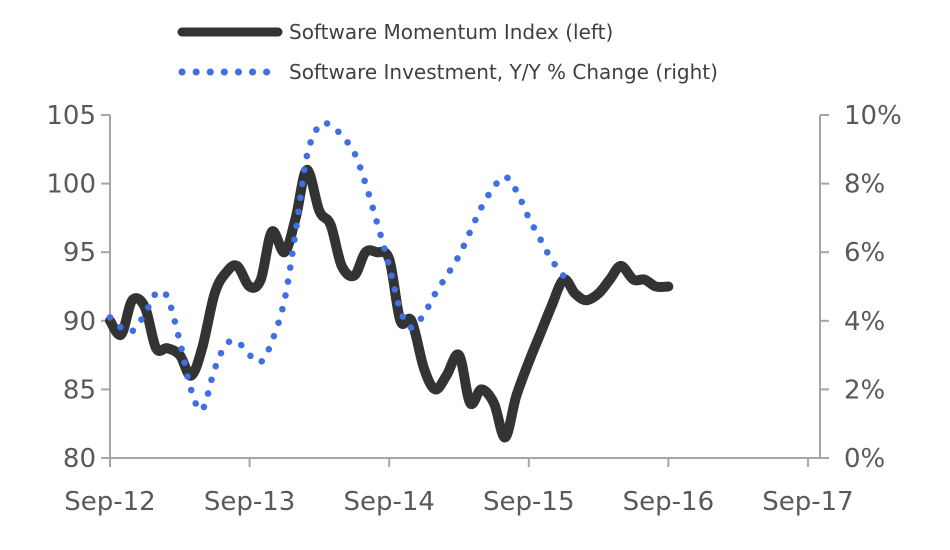 Image resolution: width=950 pixels, height=550 pixels. What do you see at coordinates (807, 502) in the screenshot?
I see `x-tick-label: Sep-17` at bounding box center [807, 502].